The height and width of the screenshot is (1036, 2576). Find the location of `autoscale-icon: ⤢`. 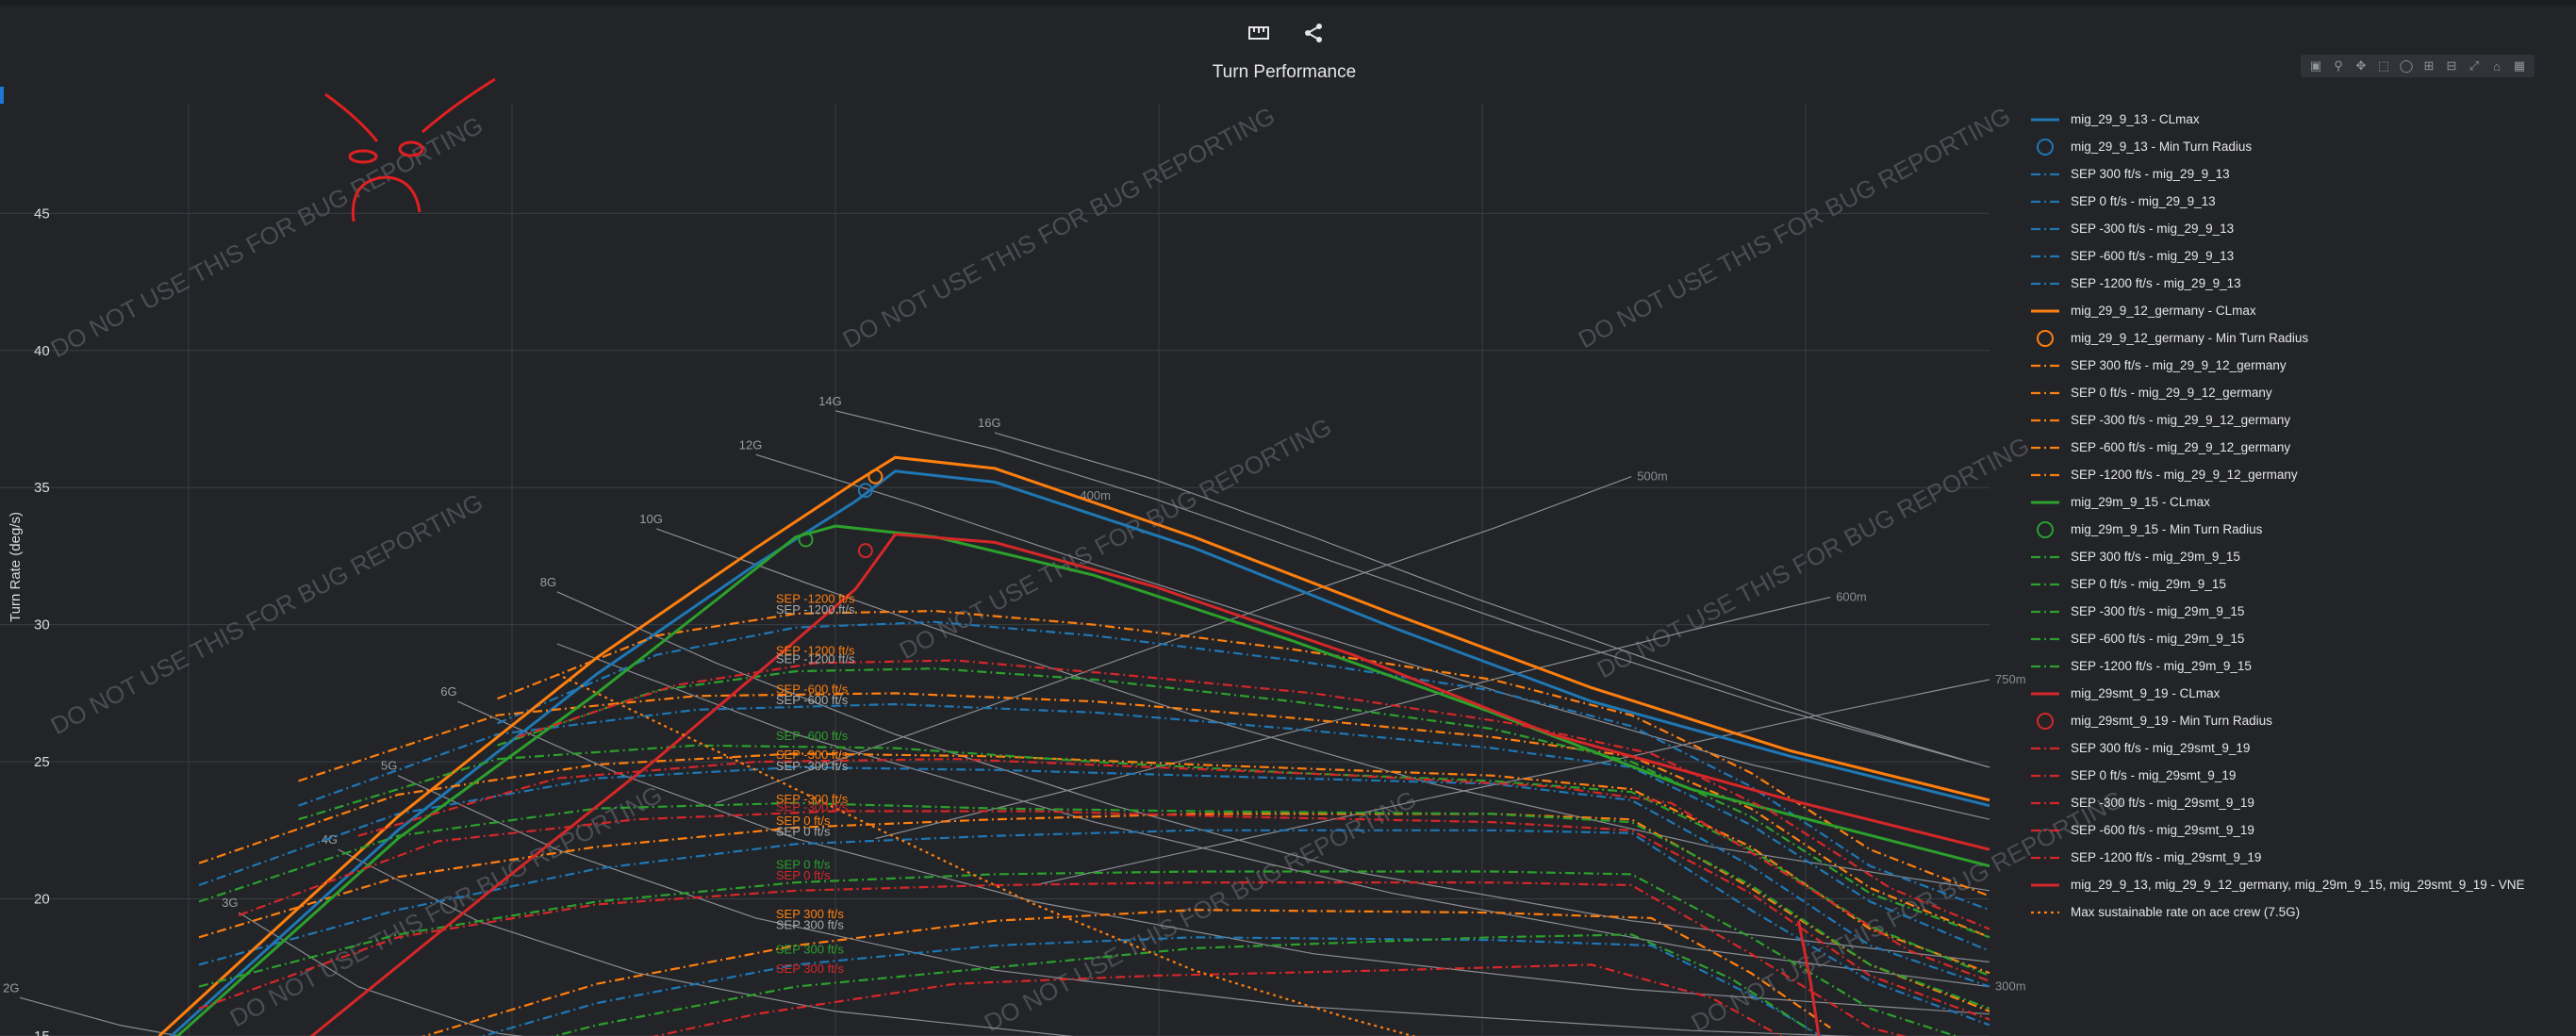

autoscale-icon: ⤢ is located at coordinates (2474, 65).